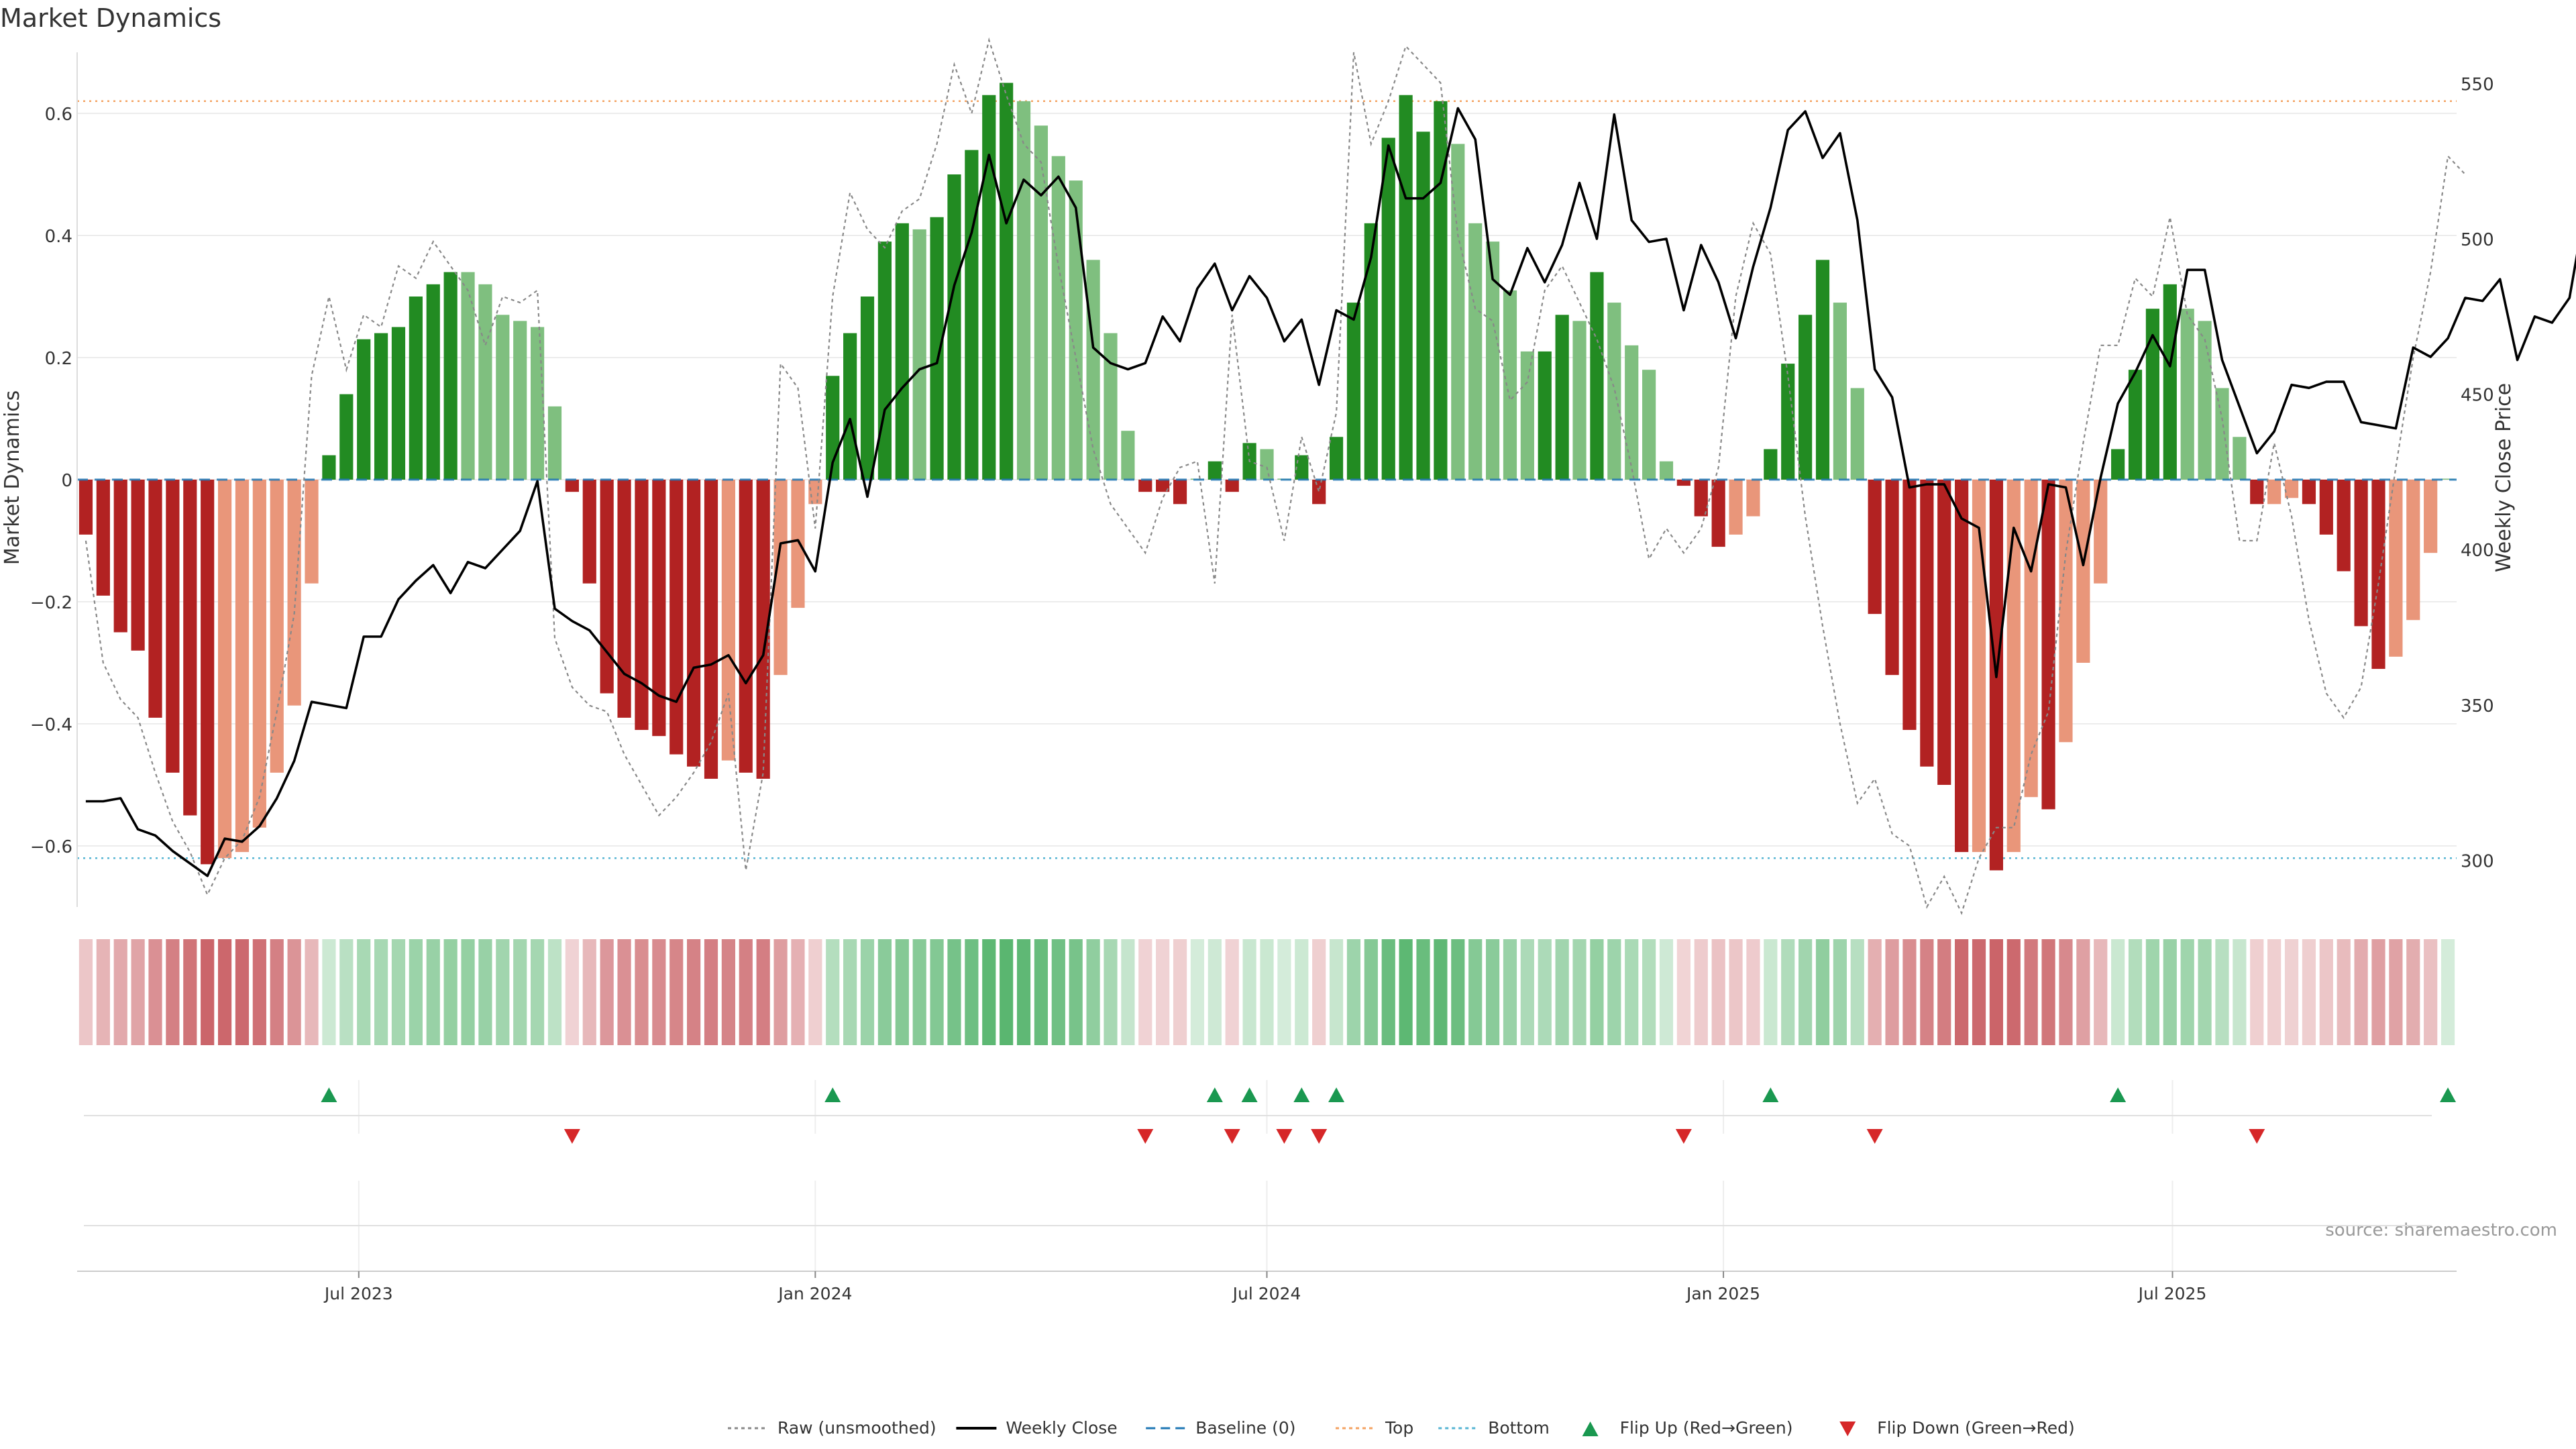 This screenshot has width=2576, height=1449. What do you see at coordinates (1722, 1293) in the screenshot?
I see `x-tick-label: Jan 2025` at bounding box center [1722, 1293].